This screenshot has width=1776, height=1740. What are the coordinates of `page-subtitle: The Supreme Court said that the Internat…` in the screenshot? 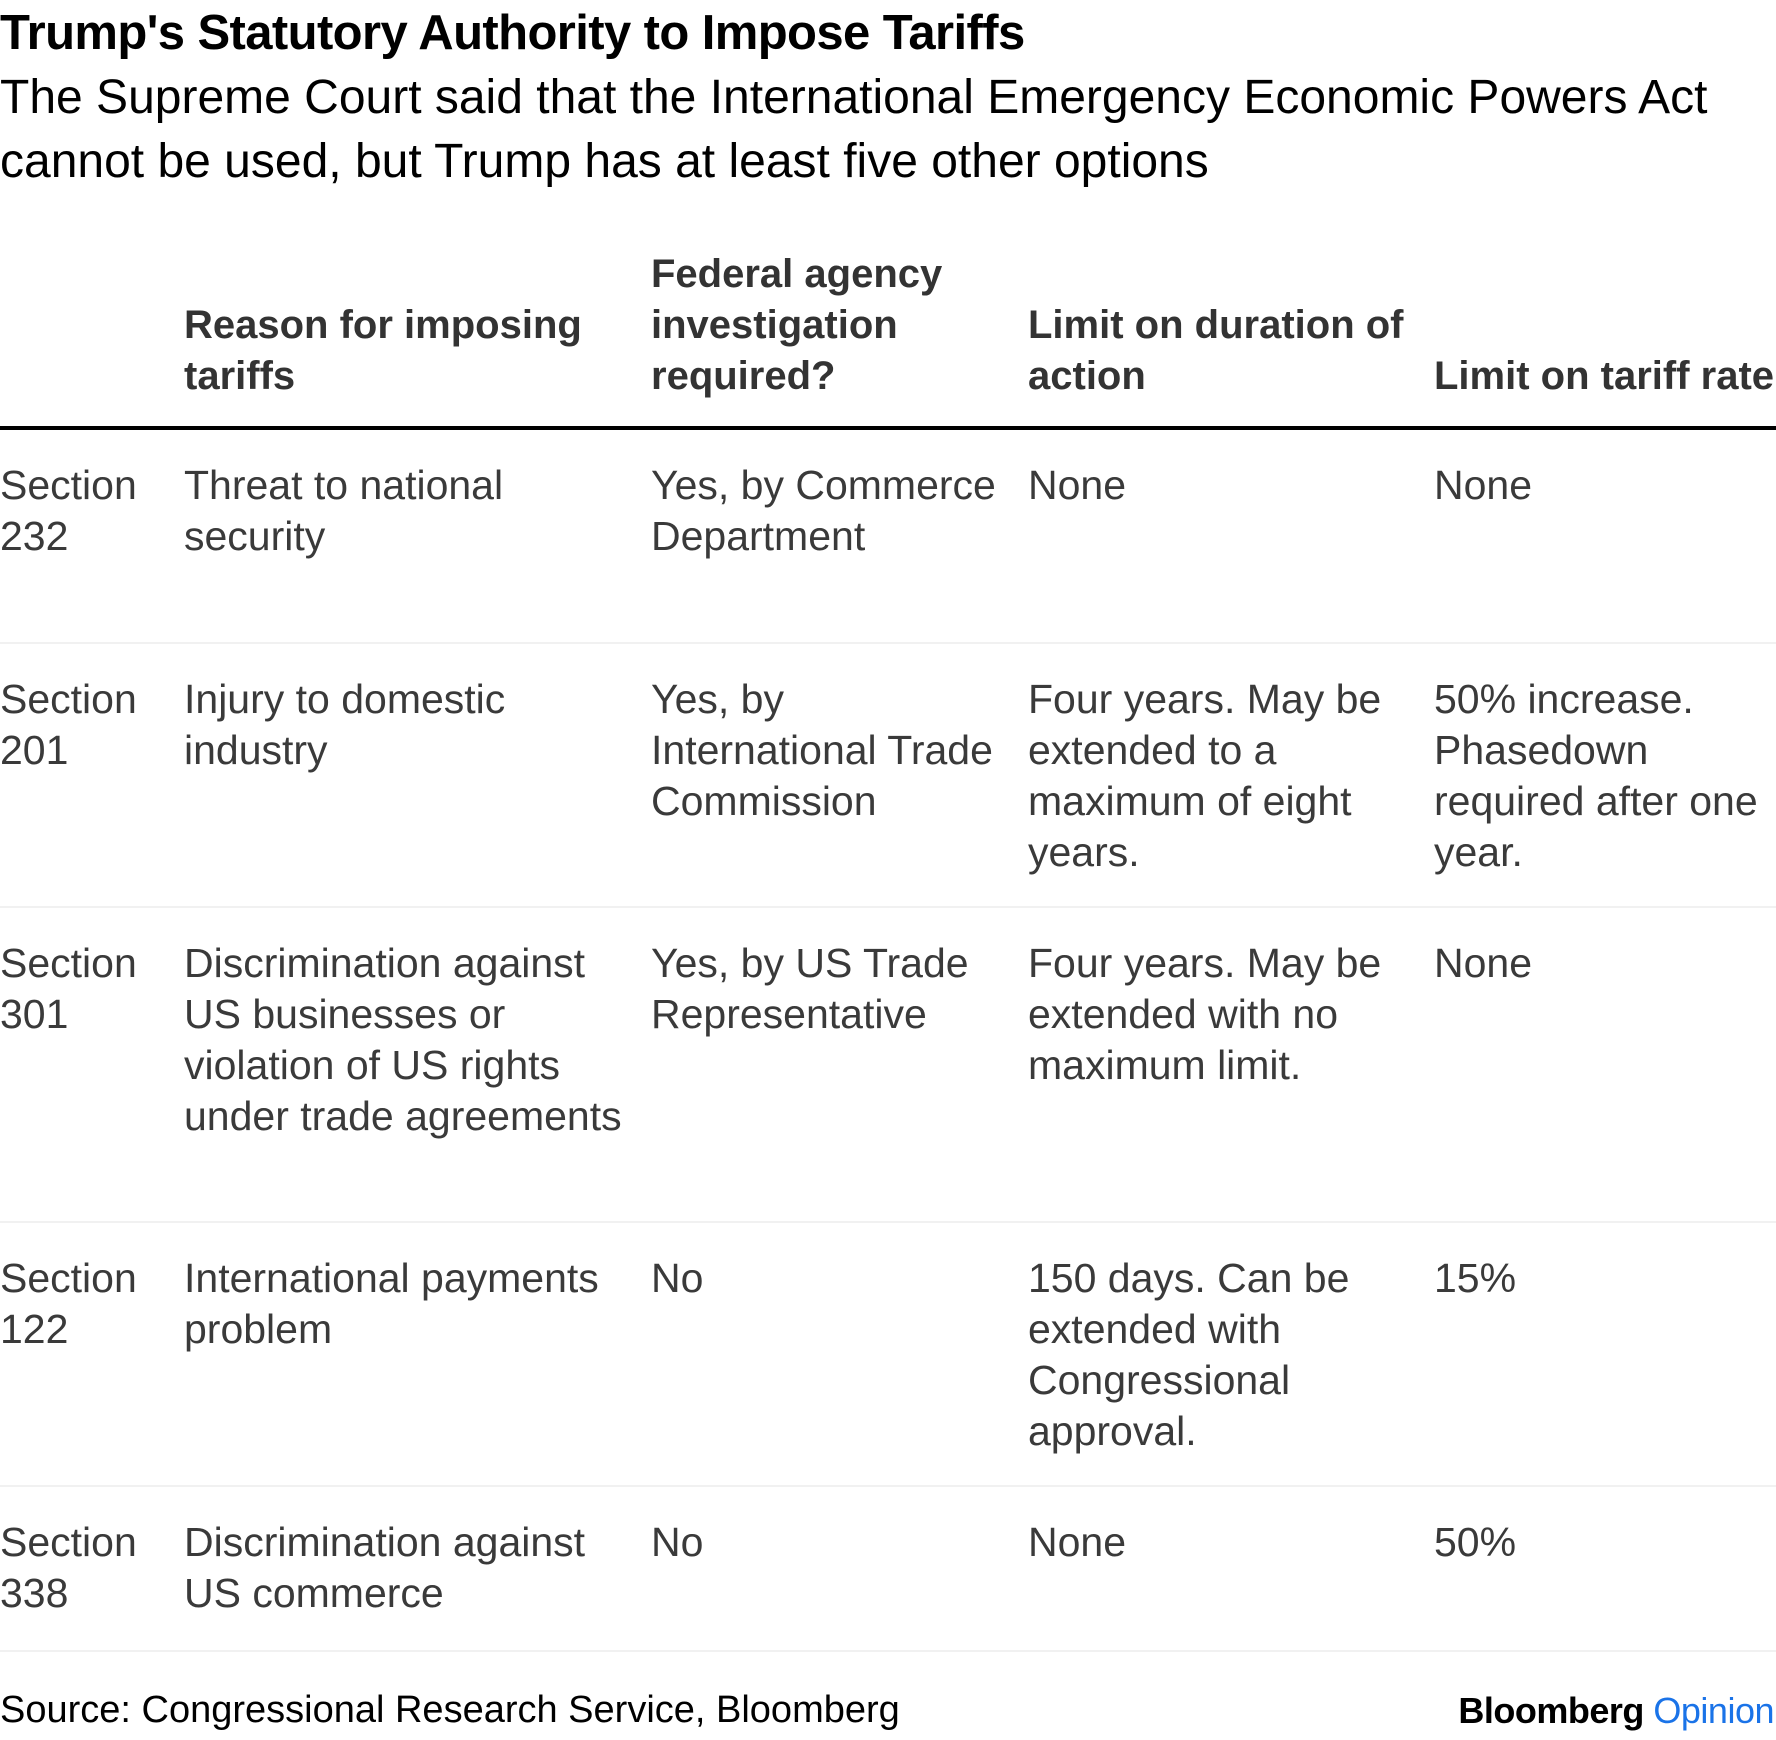 It's located at (854, 129).